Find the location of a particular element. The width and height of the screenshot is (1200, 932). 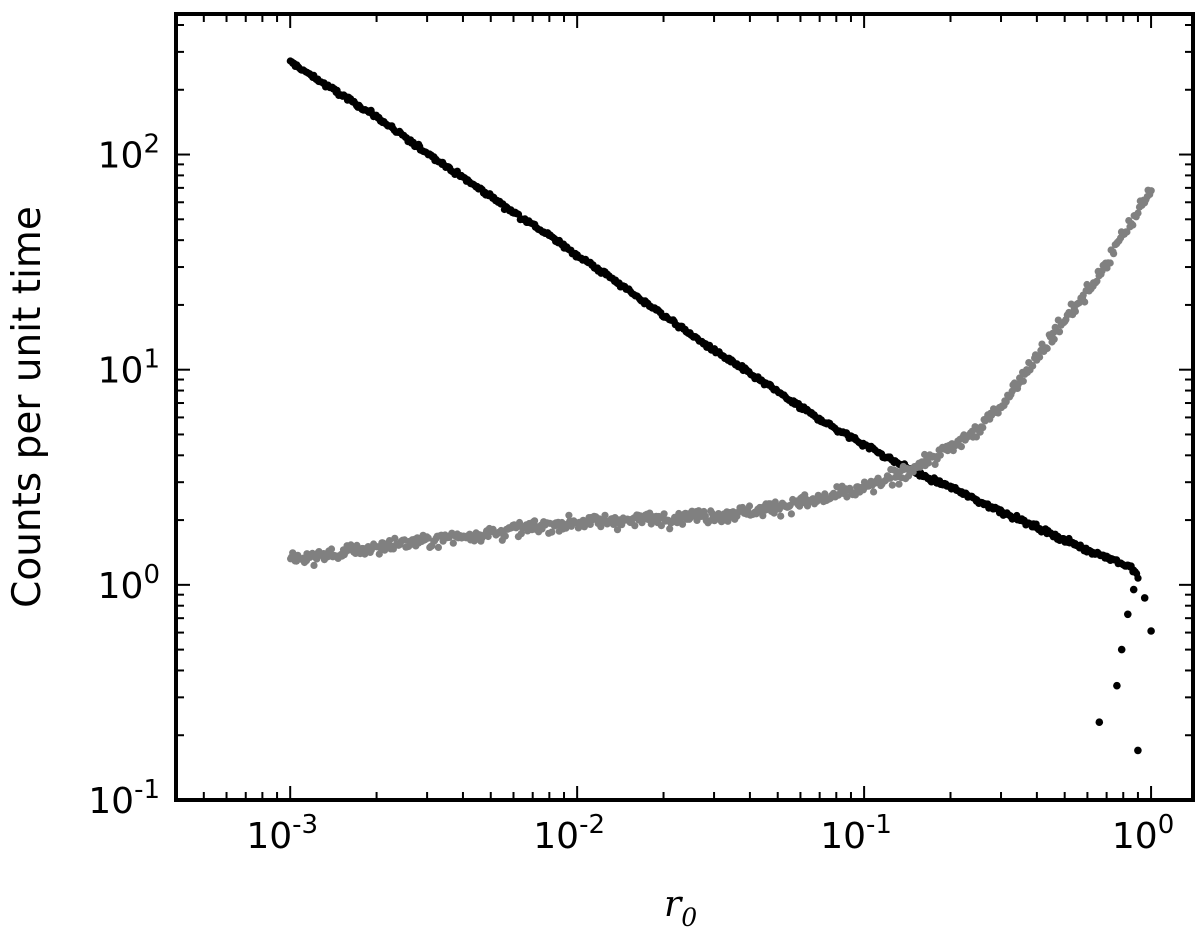

y-axis-label: Counts per unit time is located at coordinates (27, 407).